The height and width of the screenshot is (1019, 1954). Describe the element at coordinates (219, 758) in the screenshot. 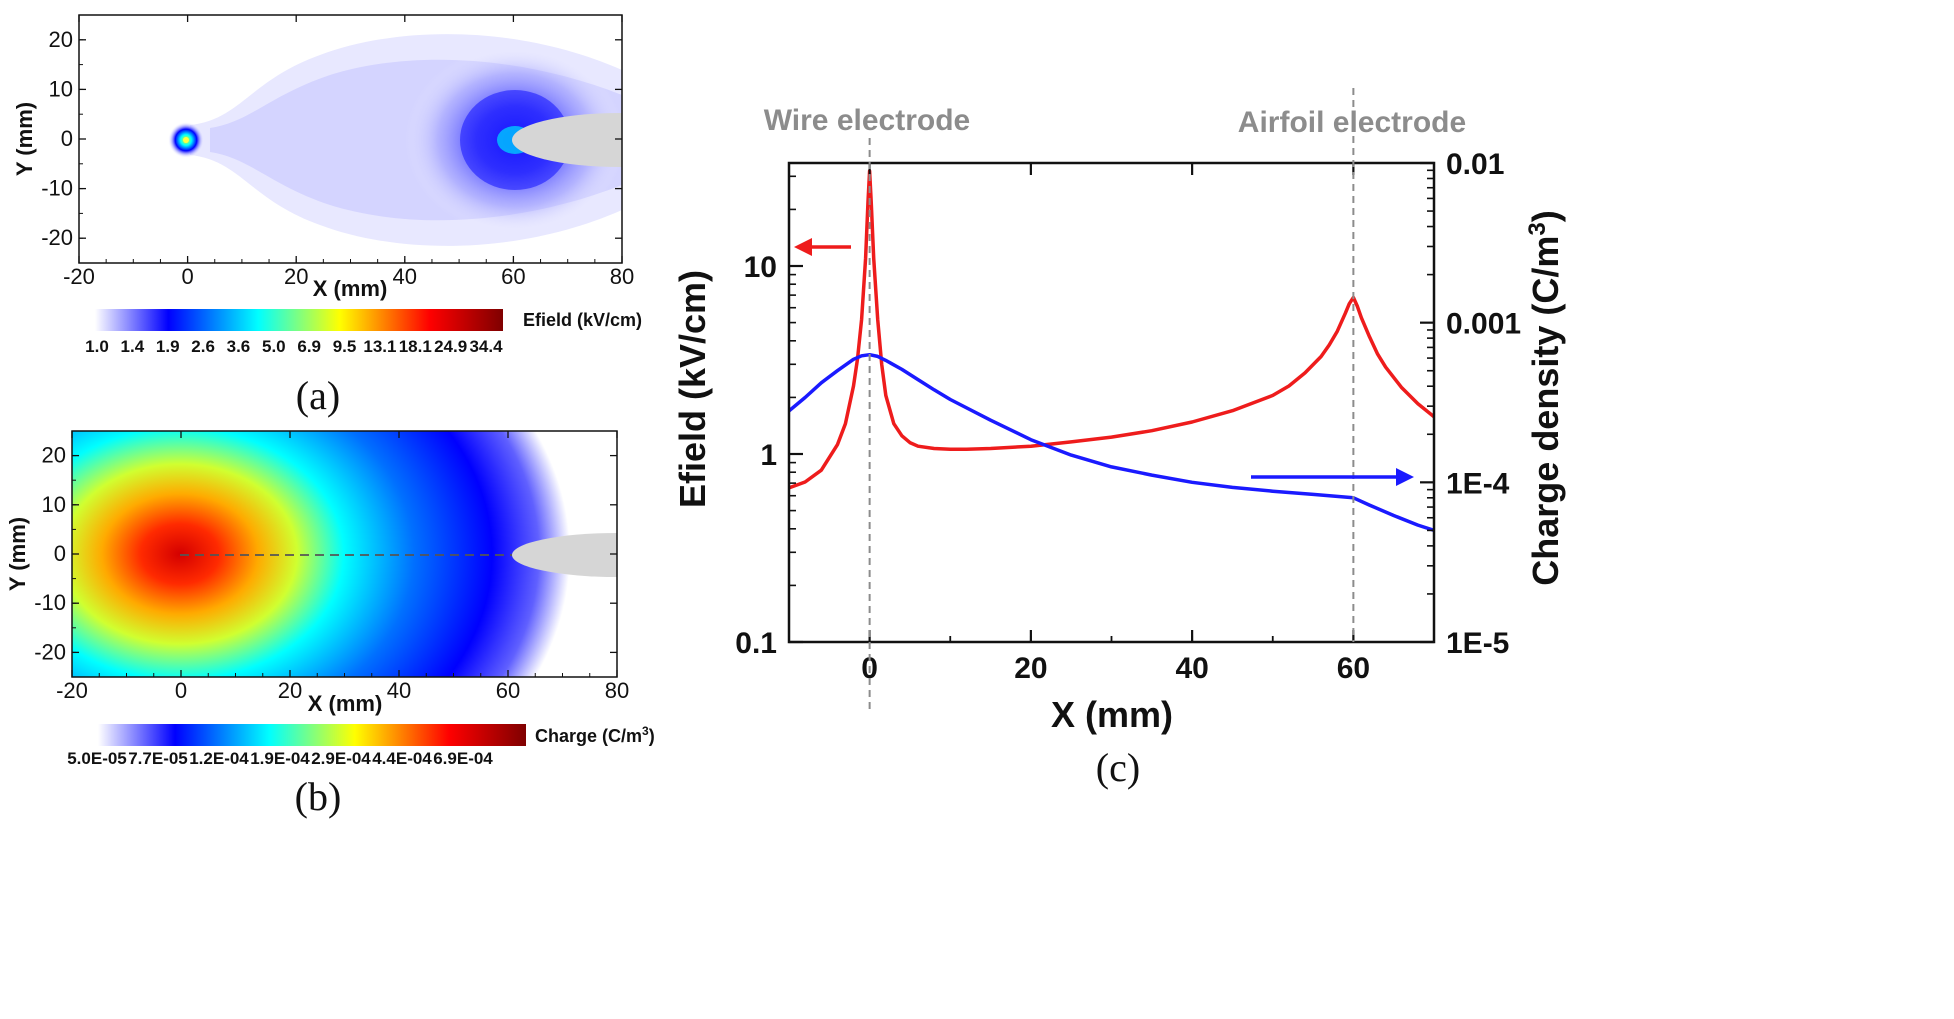

I see `colorbar-tick-label: 1.2E-04` at that location.